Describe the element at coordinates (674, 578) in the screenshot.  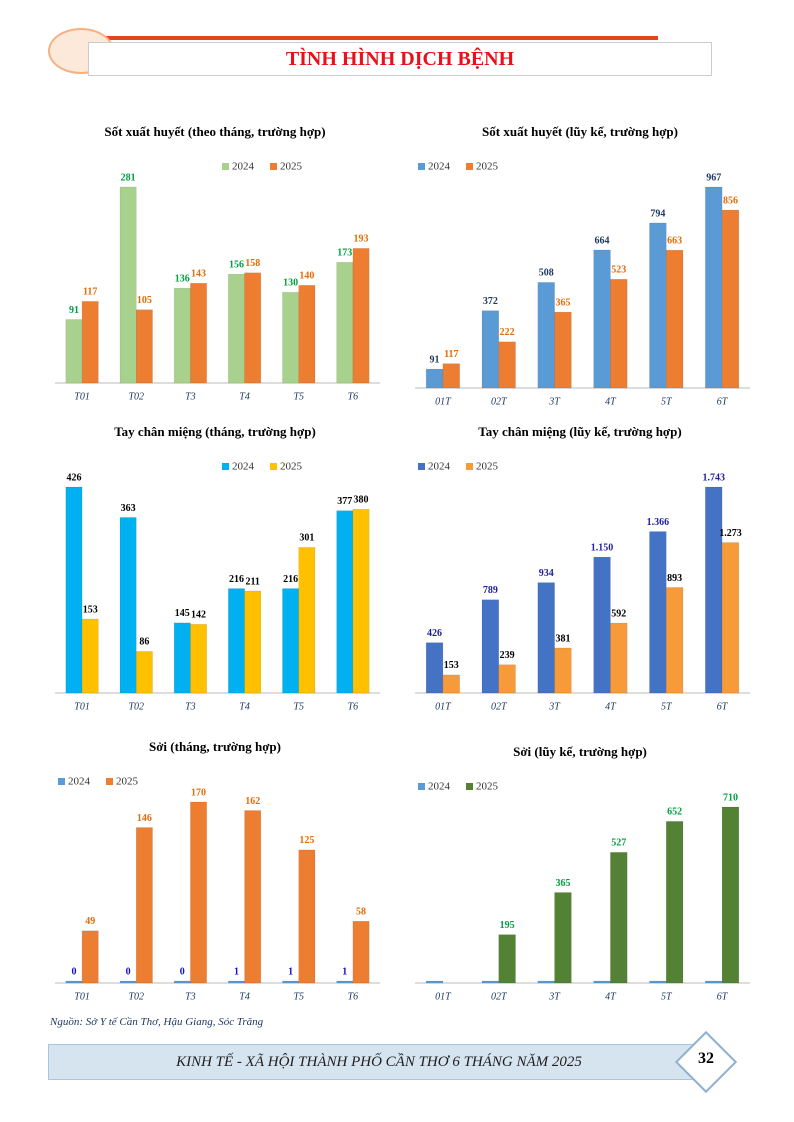
I see `data-label: 893` at that location.